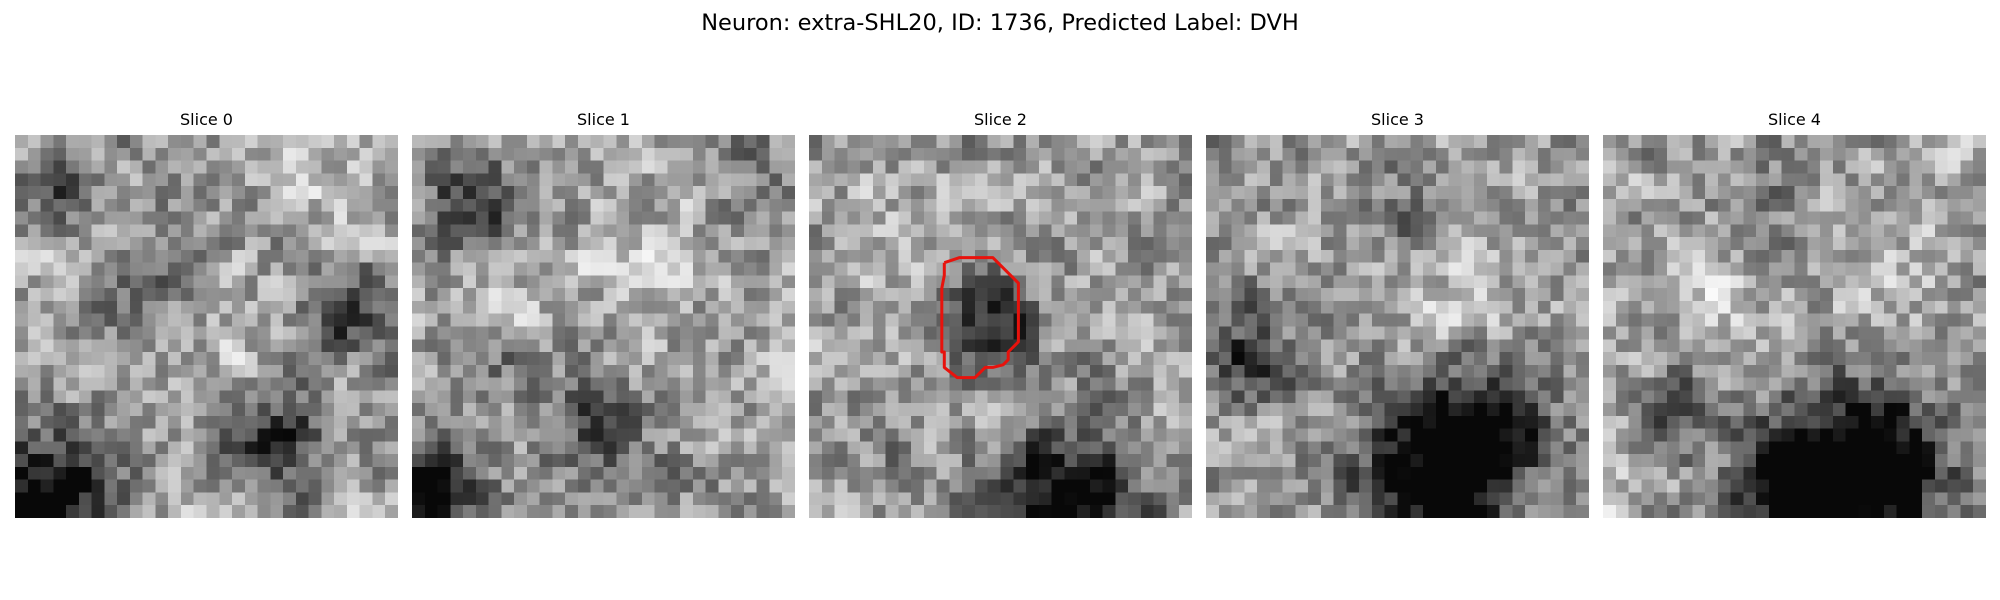  What do you see at coordinates (603, 119) in the screenshot?
I see `slice-title: Slice 1` at bounding box center [603, 119].